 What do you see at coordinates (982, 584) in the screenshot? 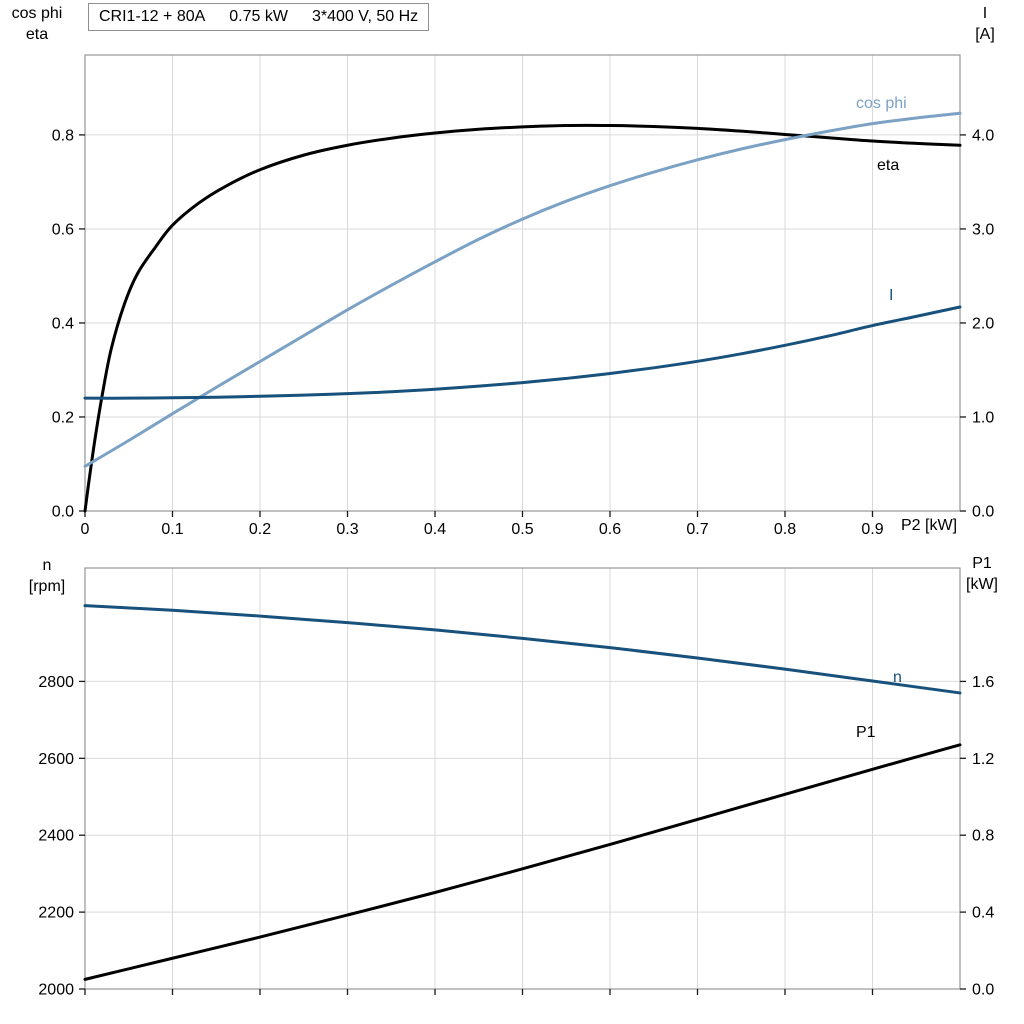
I see `p1-axis-unit: [kW]` at bounding box center [982, 584].